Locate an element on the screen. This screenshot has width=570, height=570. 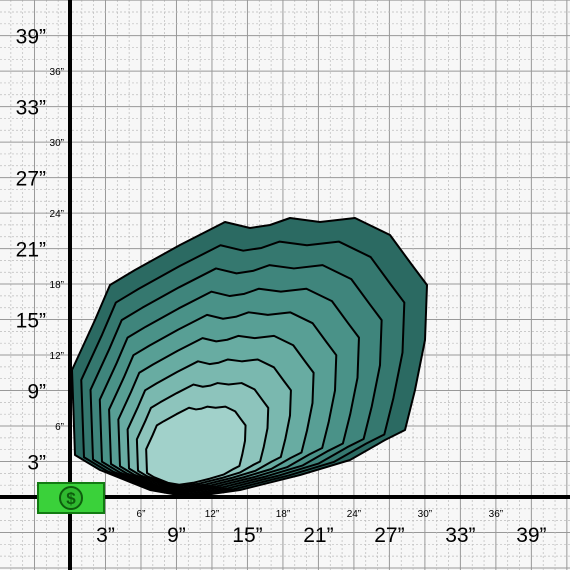
money-badge: $ is located at coordinates (71, 498).